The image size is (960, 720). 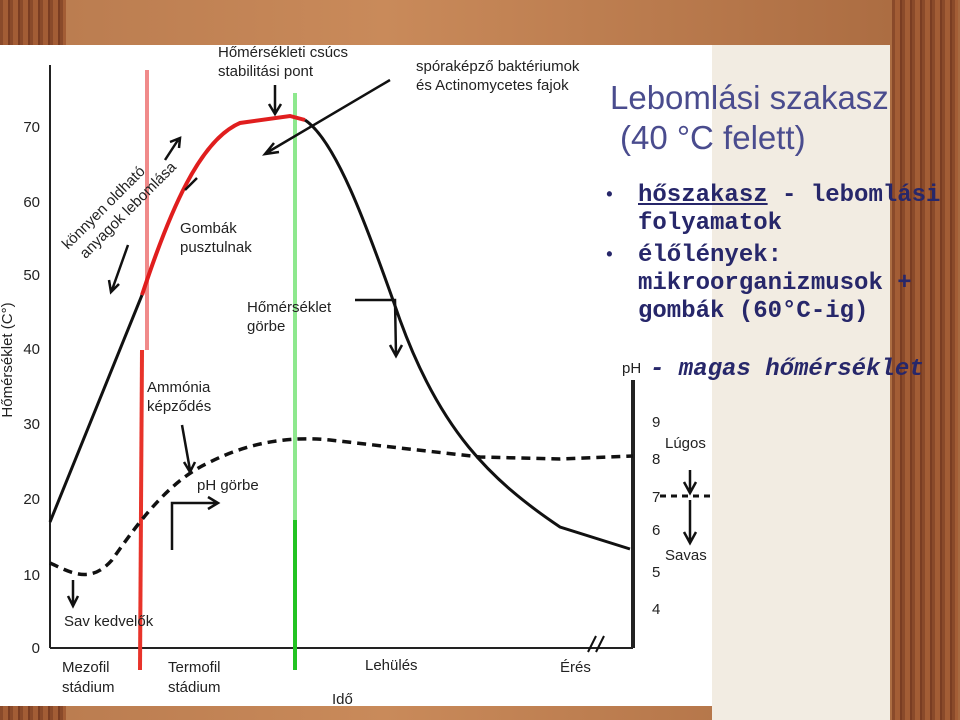 I want to click on ph-curve, so click(x=341, y=507).